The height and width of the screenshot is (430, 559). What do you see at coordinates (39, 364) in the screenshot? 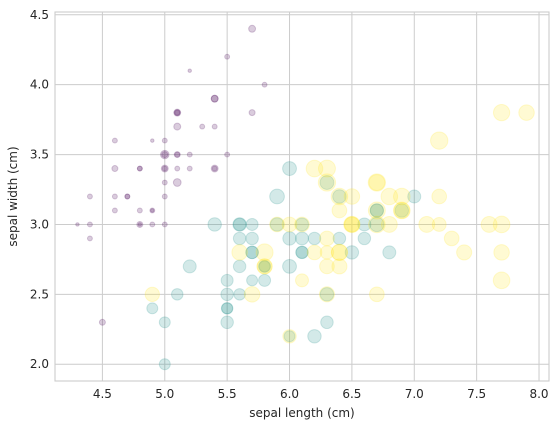
I see `y-tick-label: 2.0` at bounding box center [39, 364].